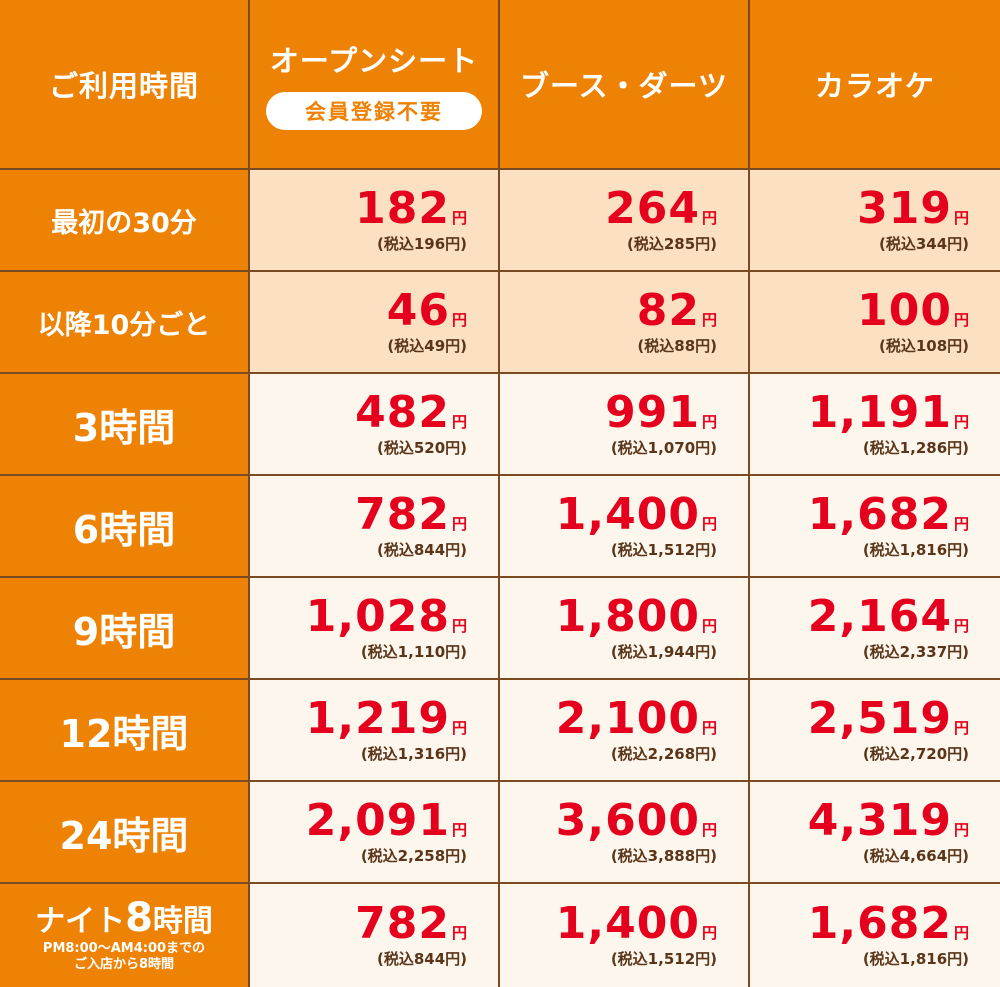 This screenshot has height=987, width=1000. I want to click on price-cell: 2,100 円 (税込2,268円), so click(625, 731).